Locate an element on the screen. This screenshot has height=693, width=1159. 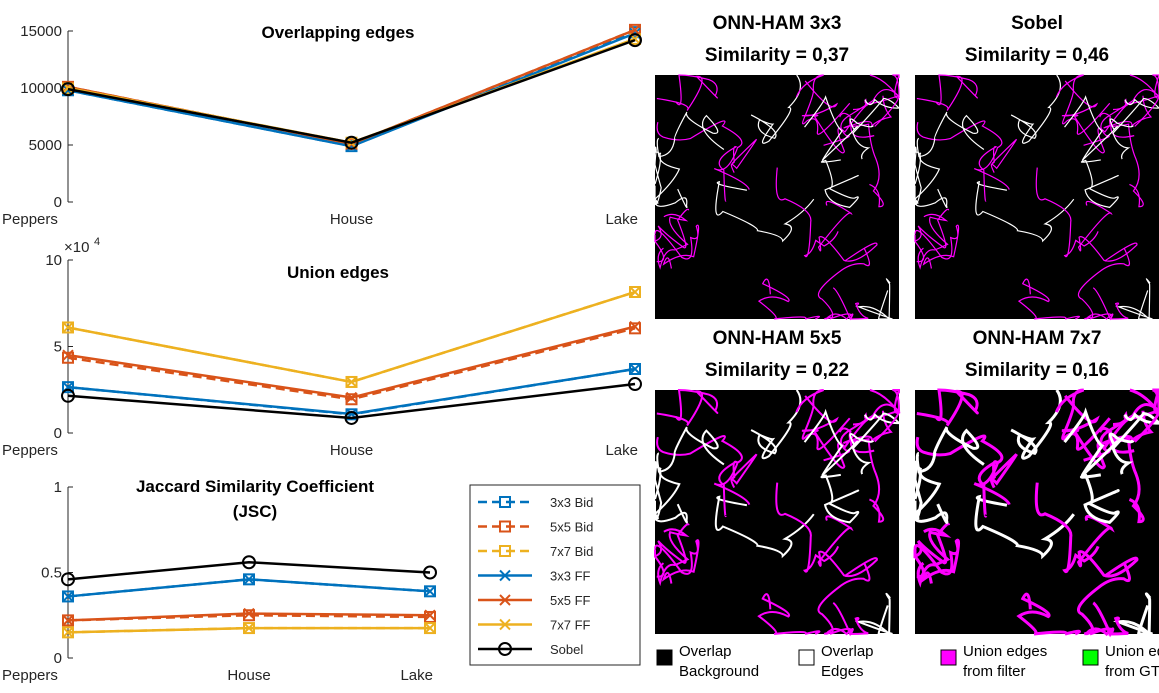
y-tick-label: 10000 is located at coordinates (41, 88).